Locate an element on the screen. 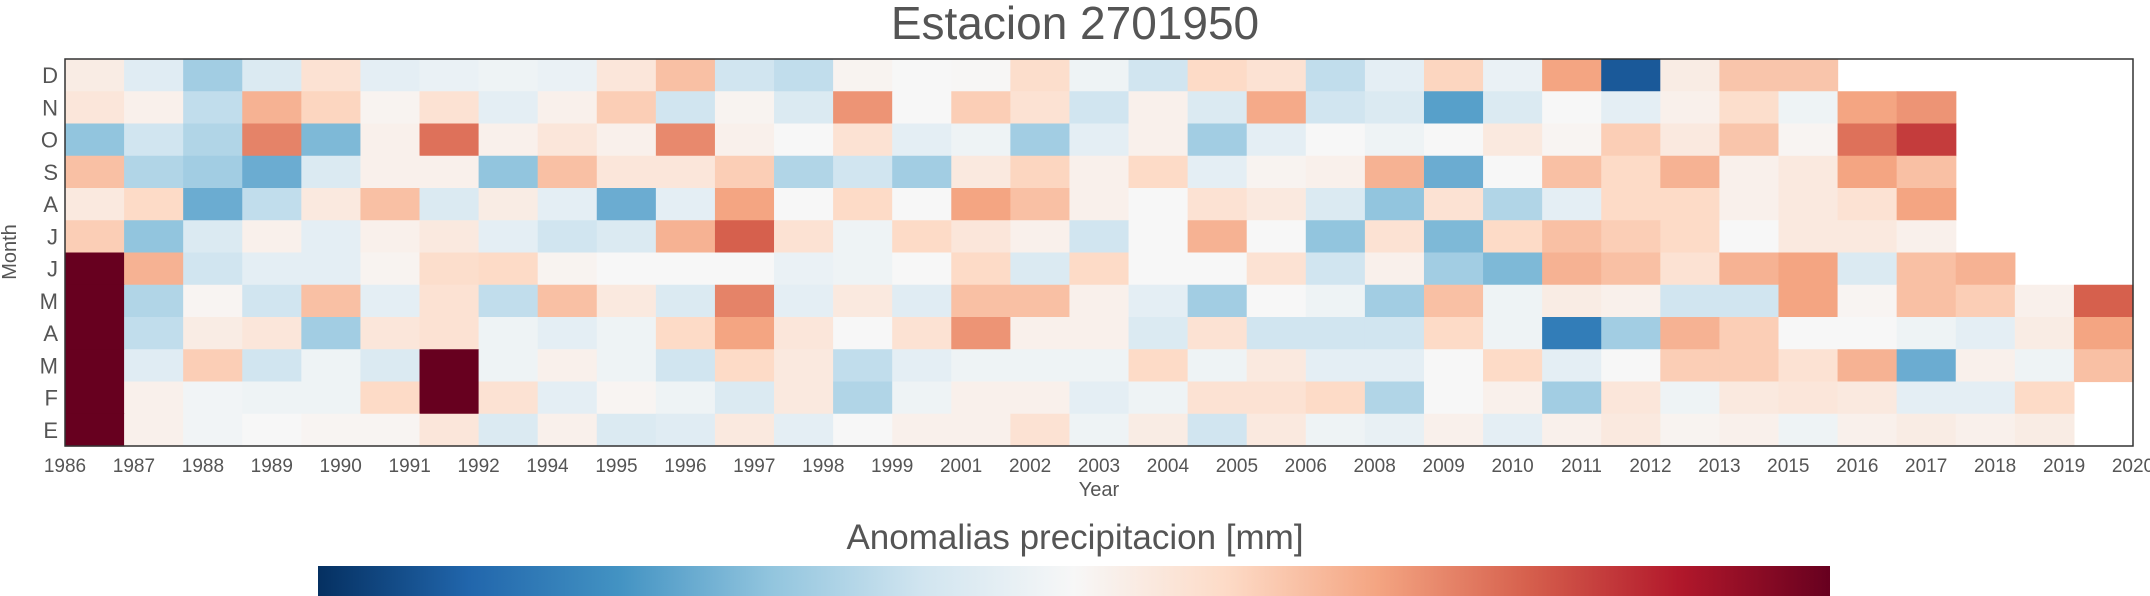 This screenshot has height=596, width=2150. x-tick-label: 1997 is located at coordinates (754, 466).